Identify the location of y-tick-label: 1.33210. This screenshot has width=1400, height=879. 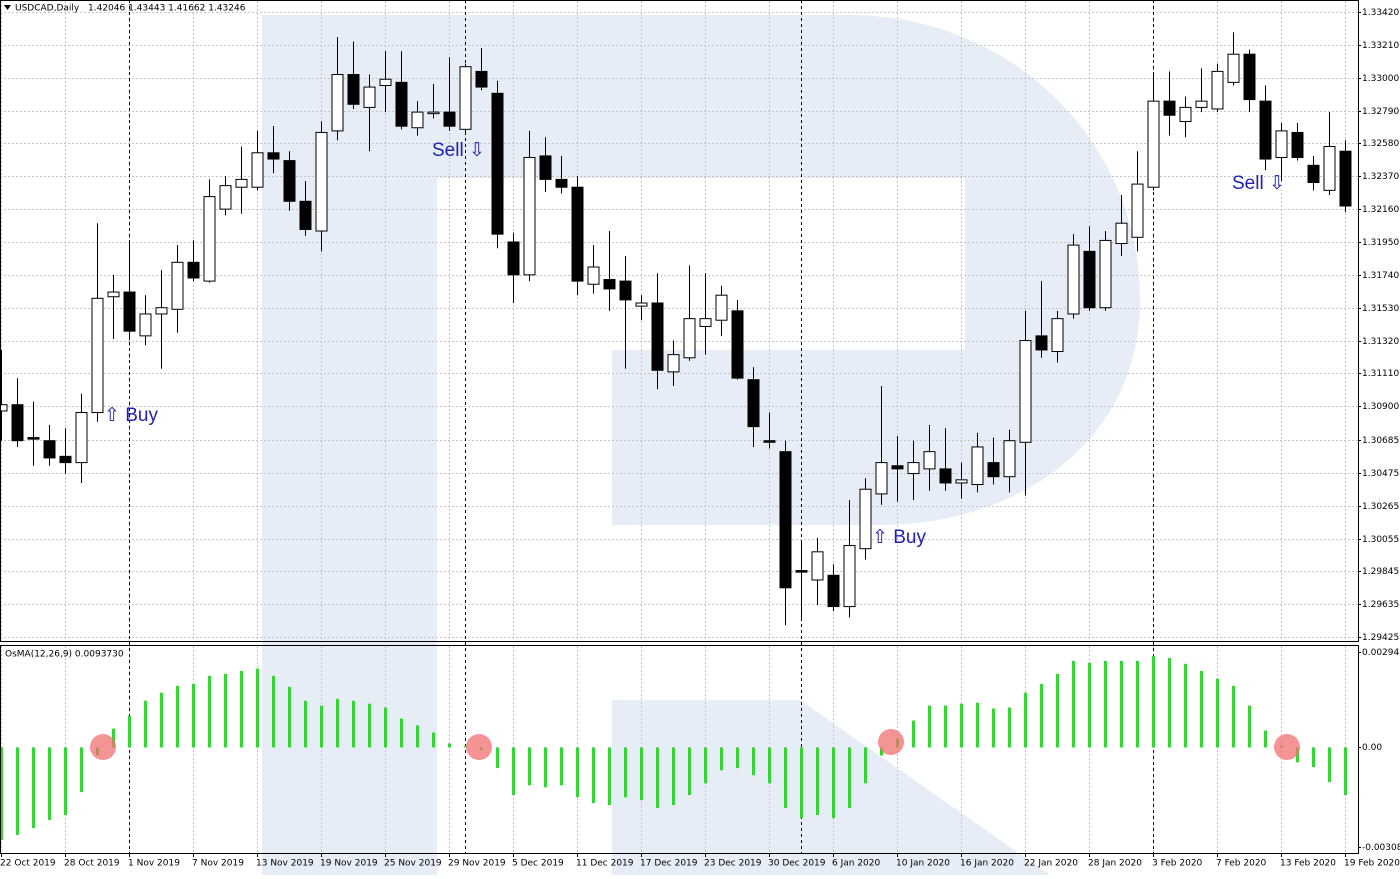
(1380, 46).